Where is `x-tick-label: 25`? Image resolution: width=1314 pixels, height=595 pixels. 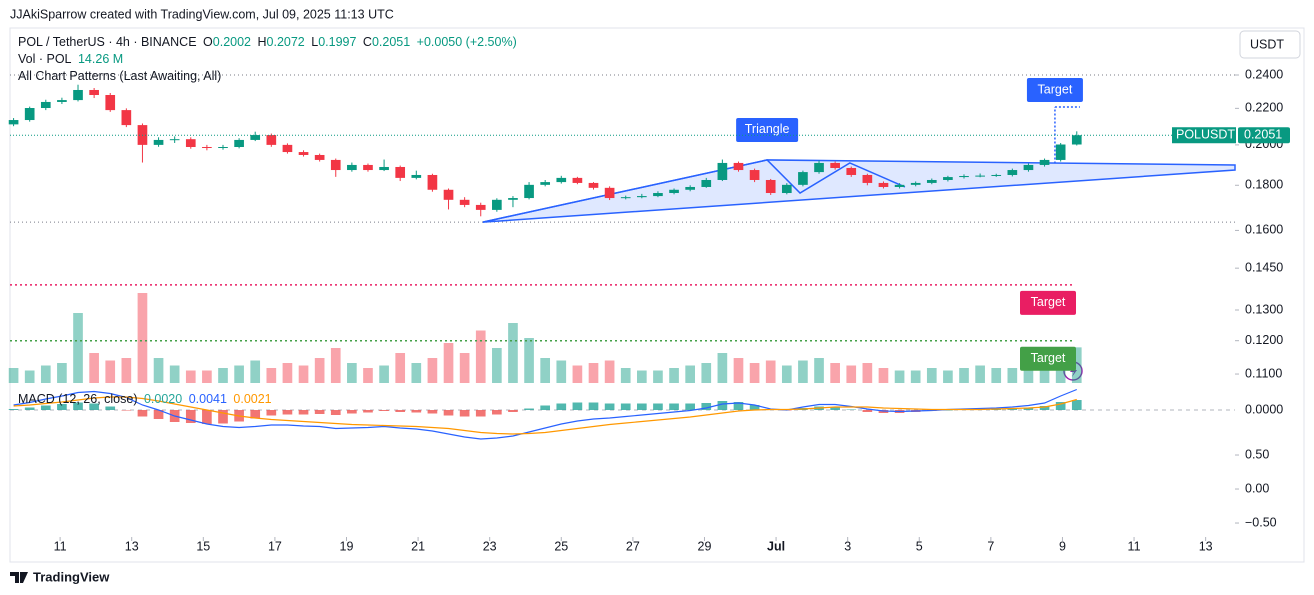 x-tick-label: 25 is located at coordinates (561, 546).